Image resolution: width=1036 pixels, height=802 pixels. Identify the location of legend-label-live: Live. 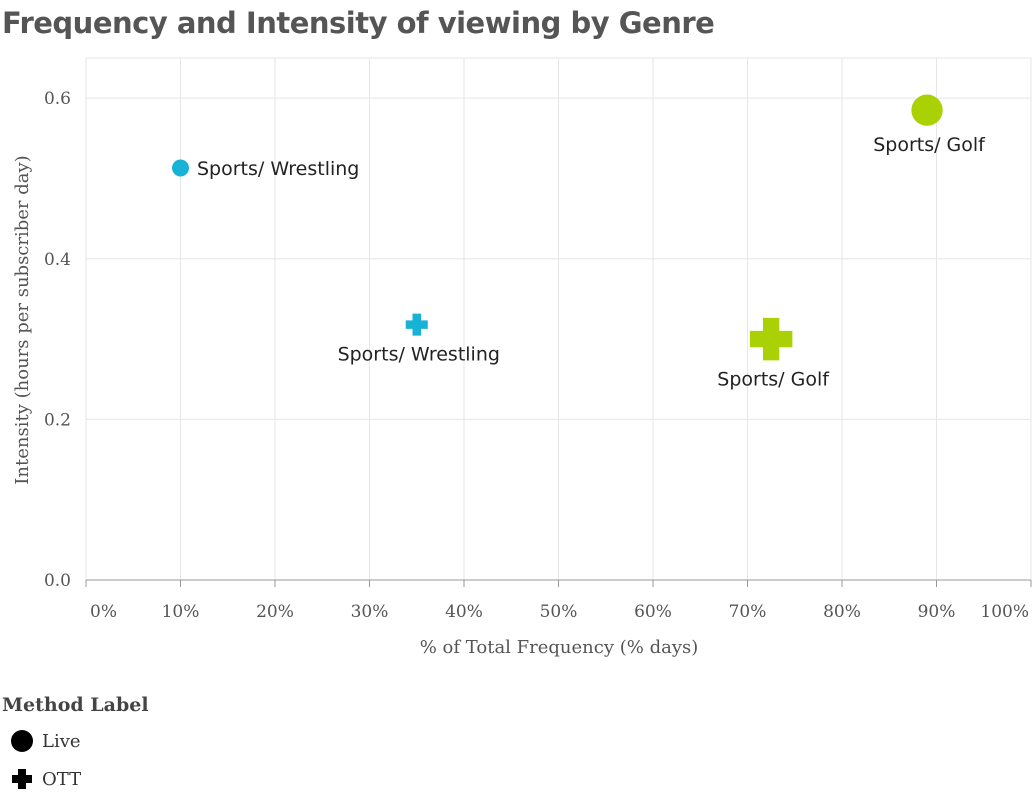
(61, 741).